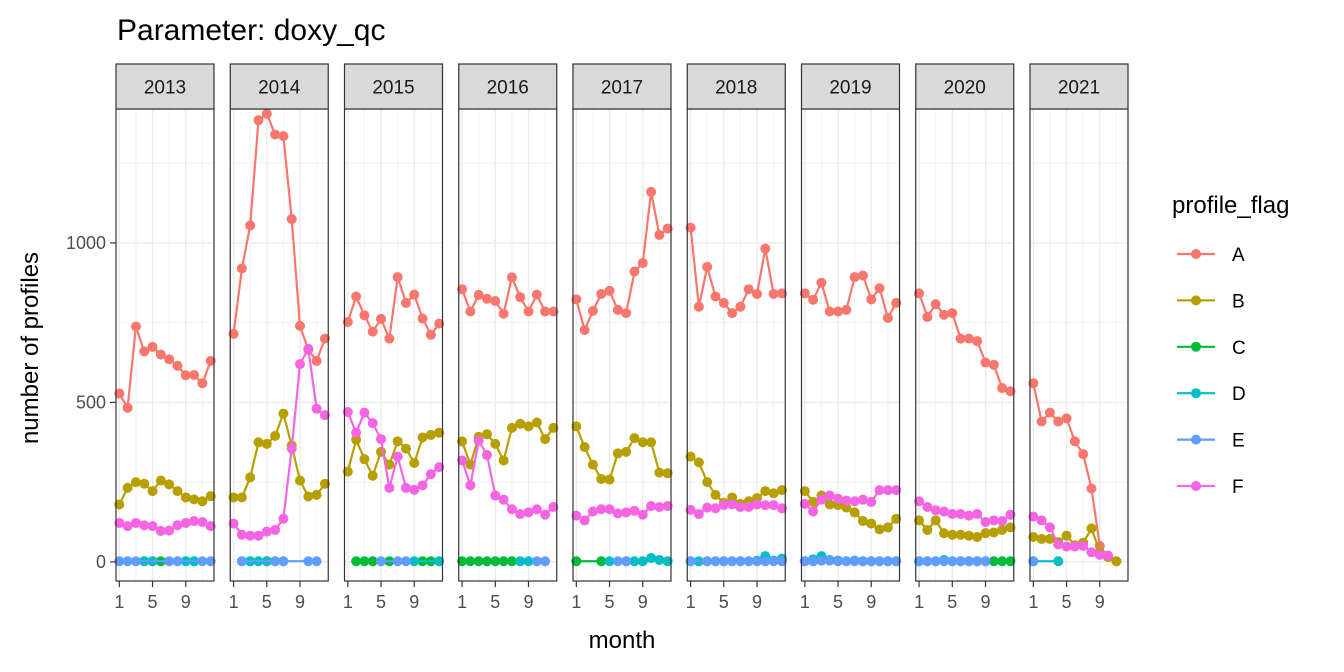 This screenshot has width=1344, height=672. What do you see at coordinates (1238, 441) in the screenshot?
I see `legend-label-E: E` at bounding box center [1238, 441].